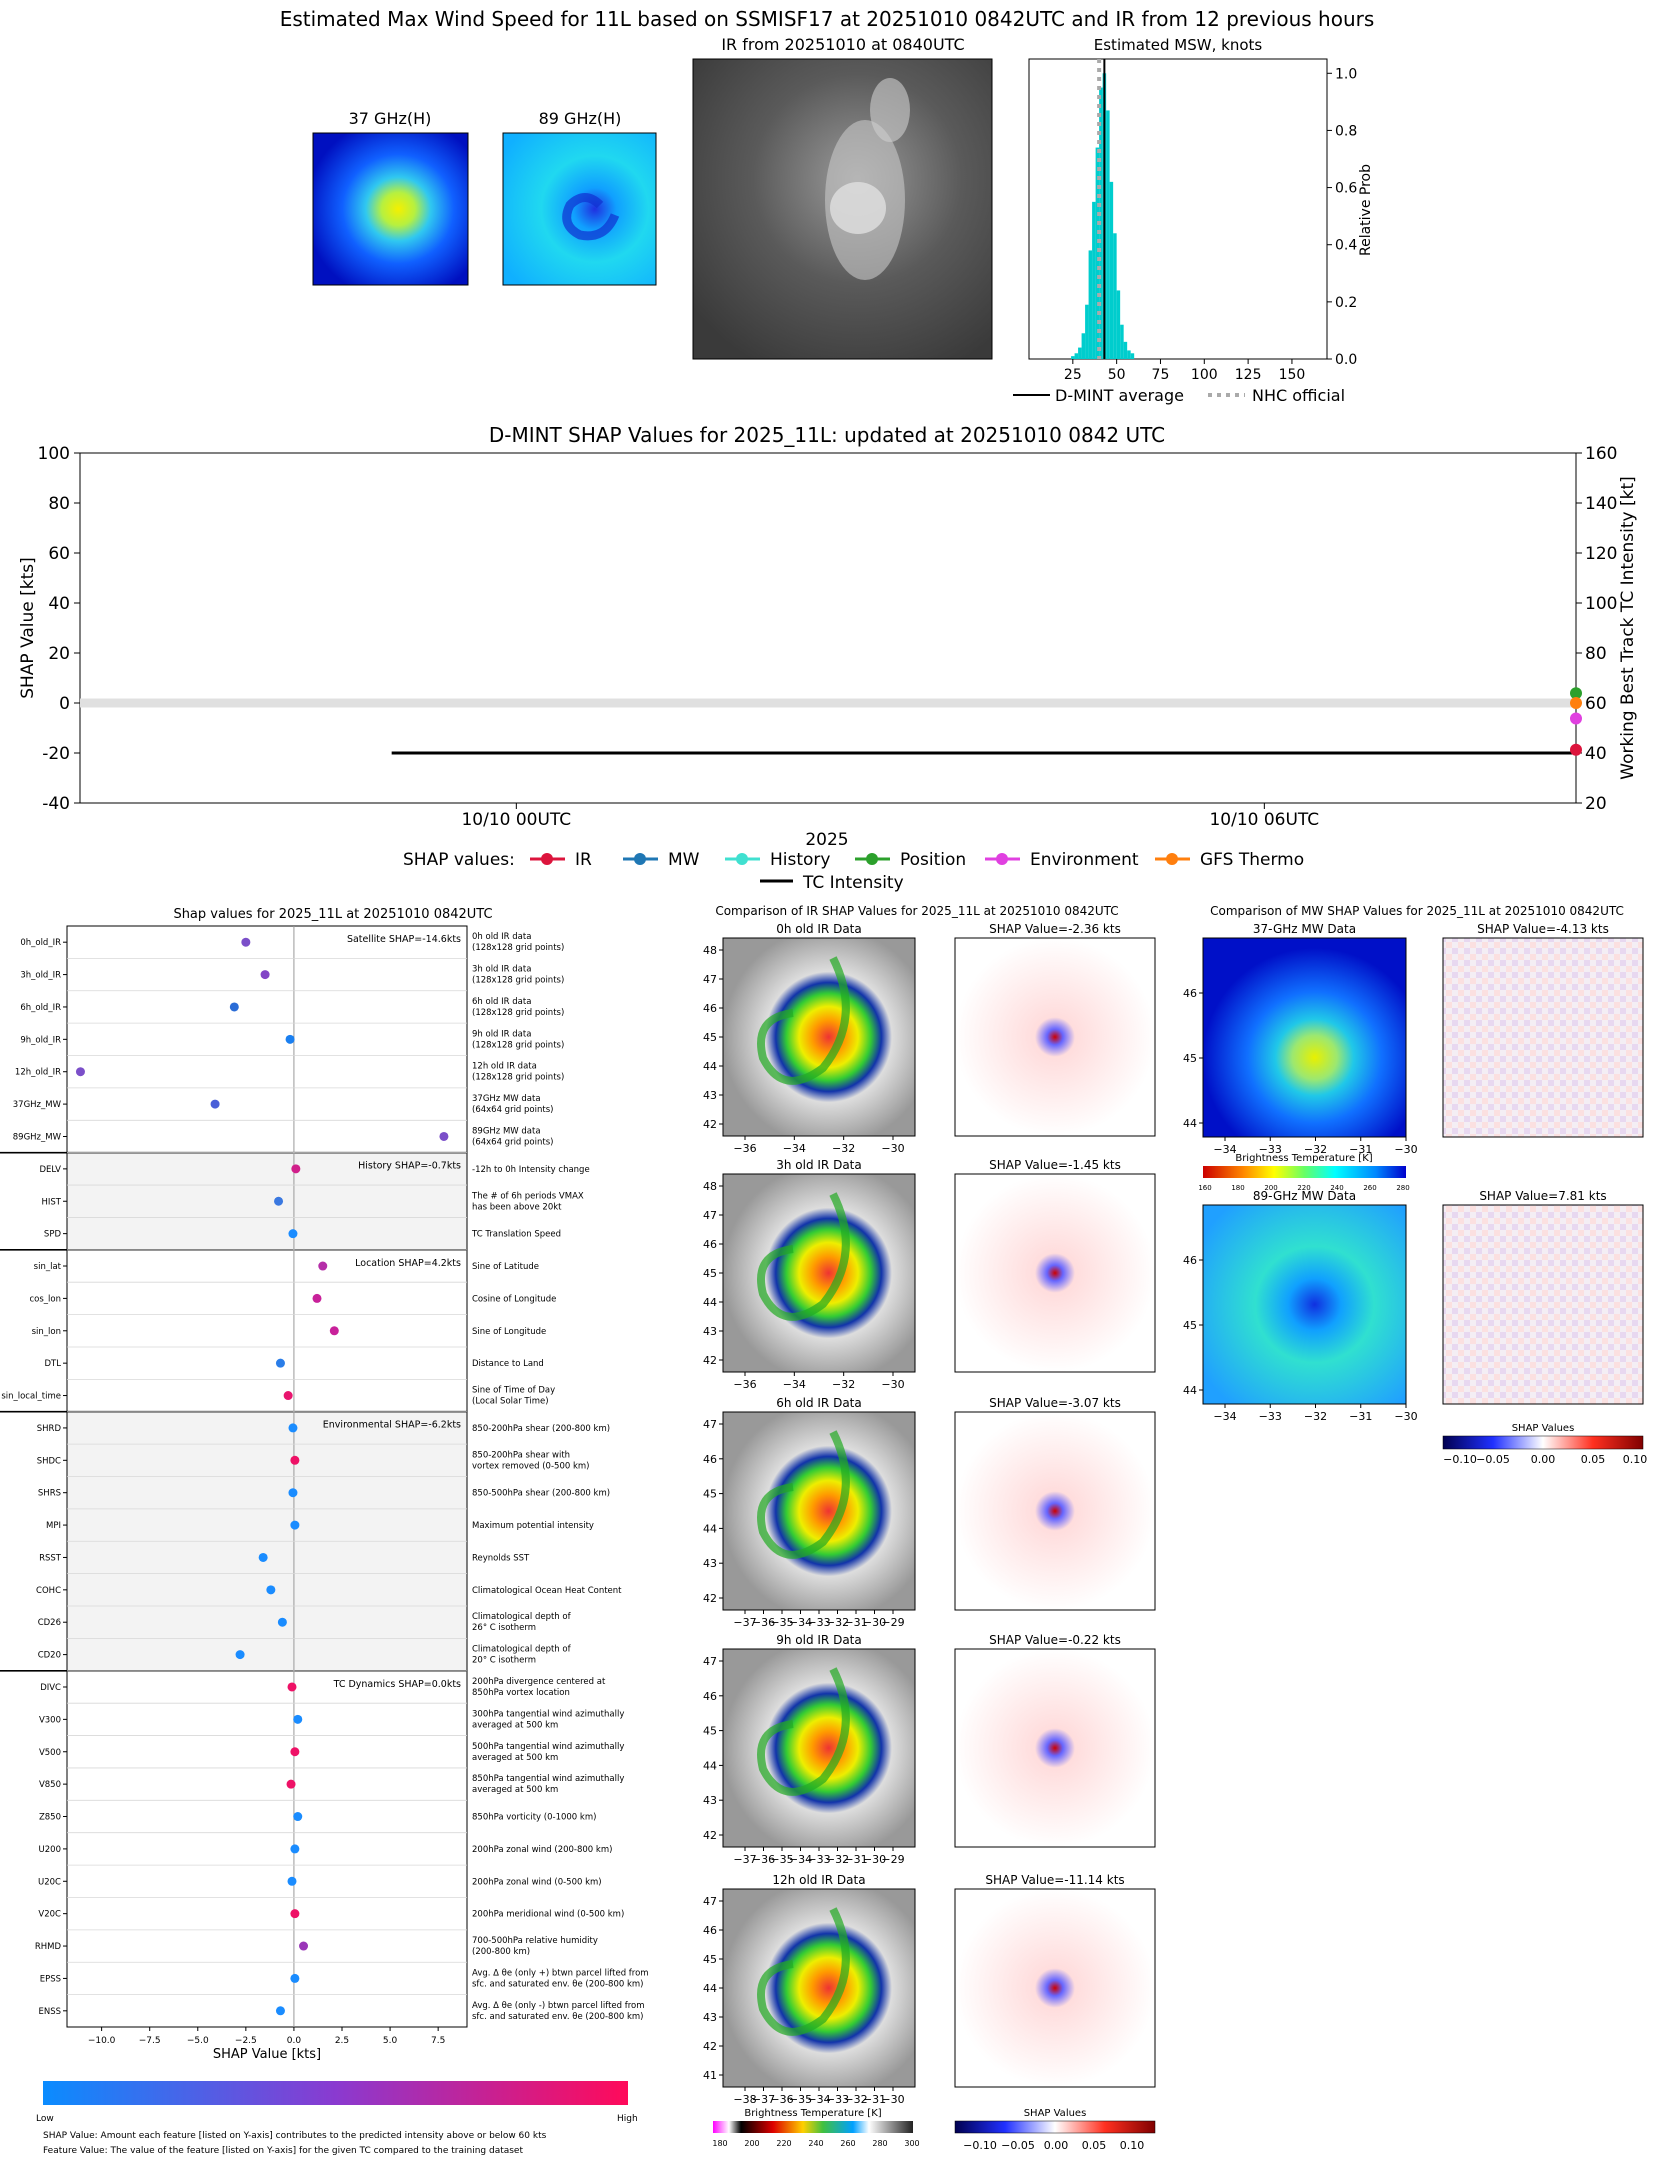 This screenshot has width=1655, height=2158. Describe the element at coordinates (1346, 74) in the screenshot. I see `y-tick-label: 1.0` at that location.